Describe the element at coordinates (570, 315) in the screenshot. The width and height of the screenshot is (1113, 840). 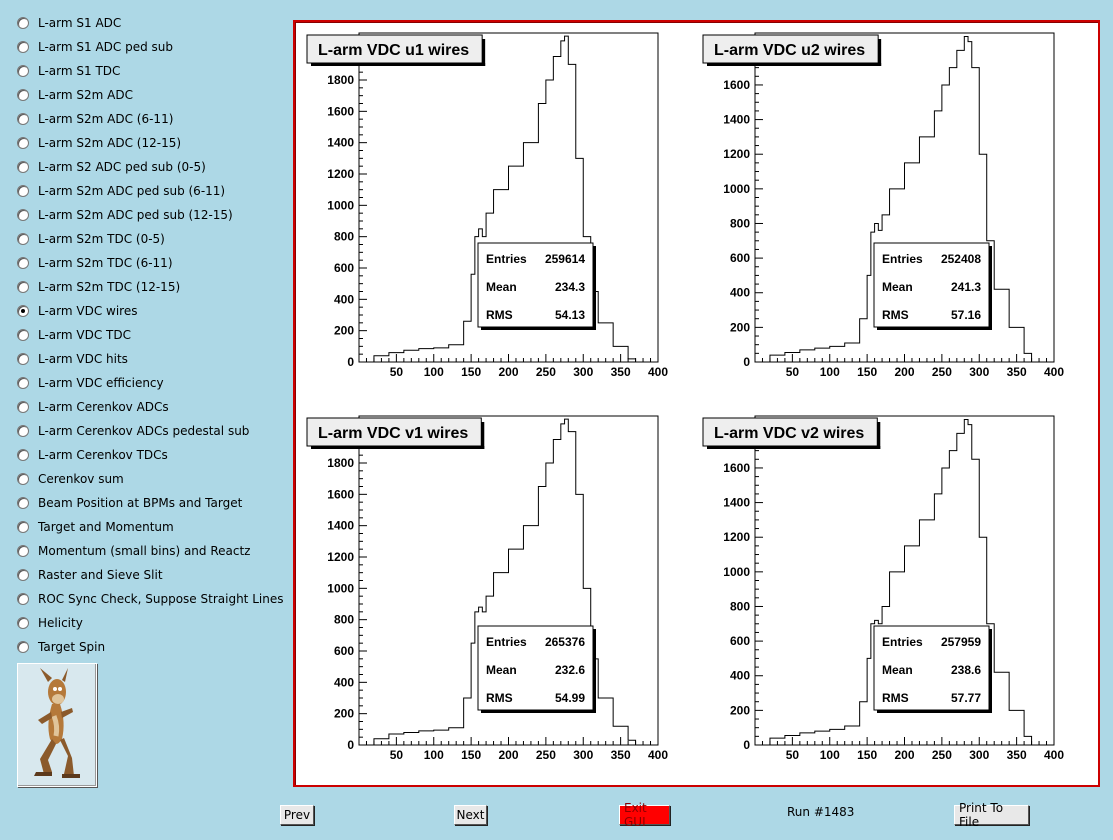
I see `stats-rms-value: 54.13` at that location.